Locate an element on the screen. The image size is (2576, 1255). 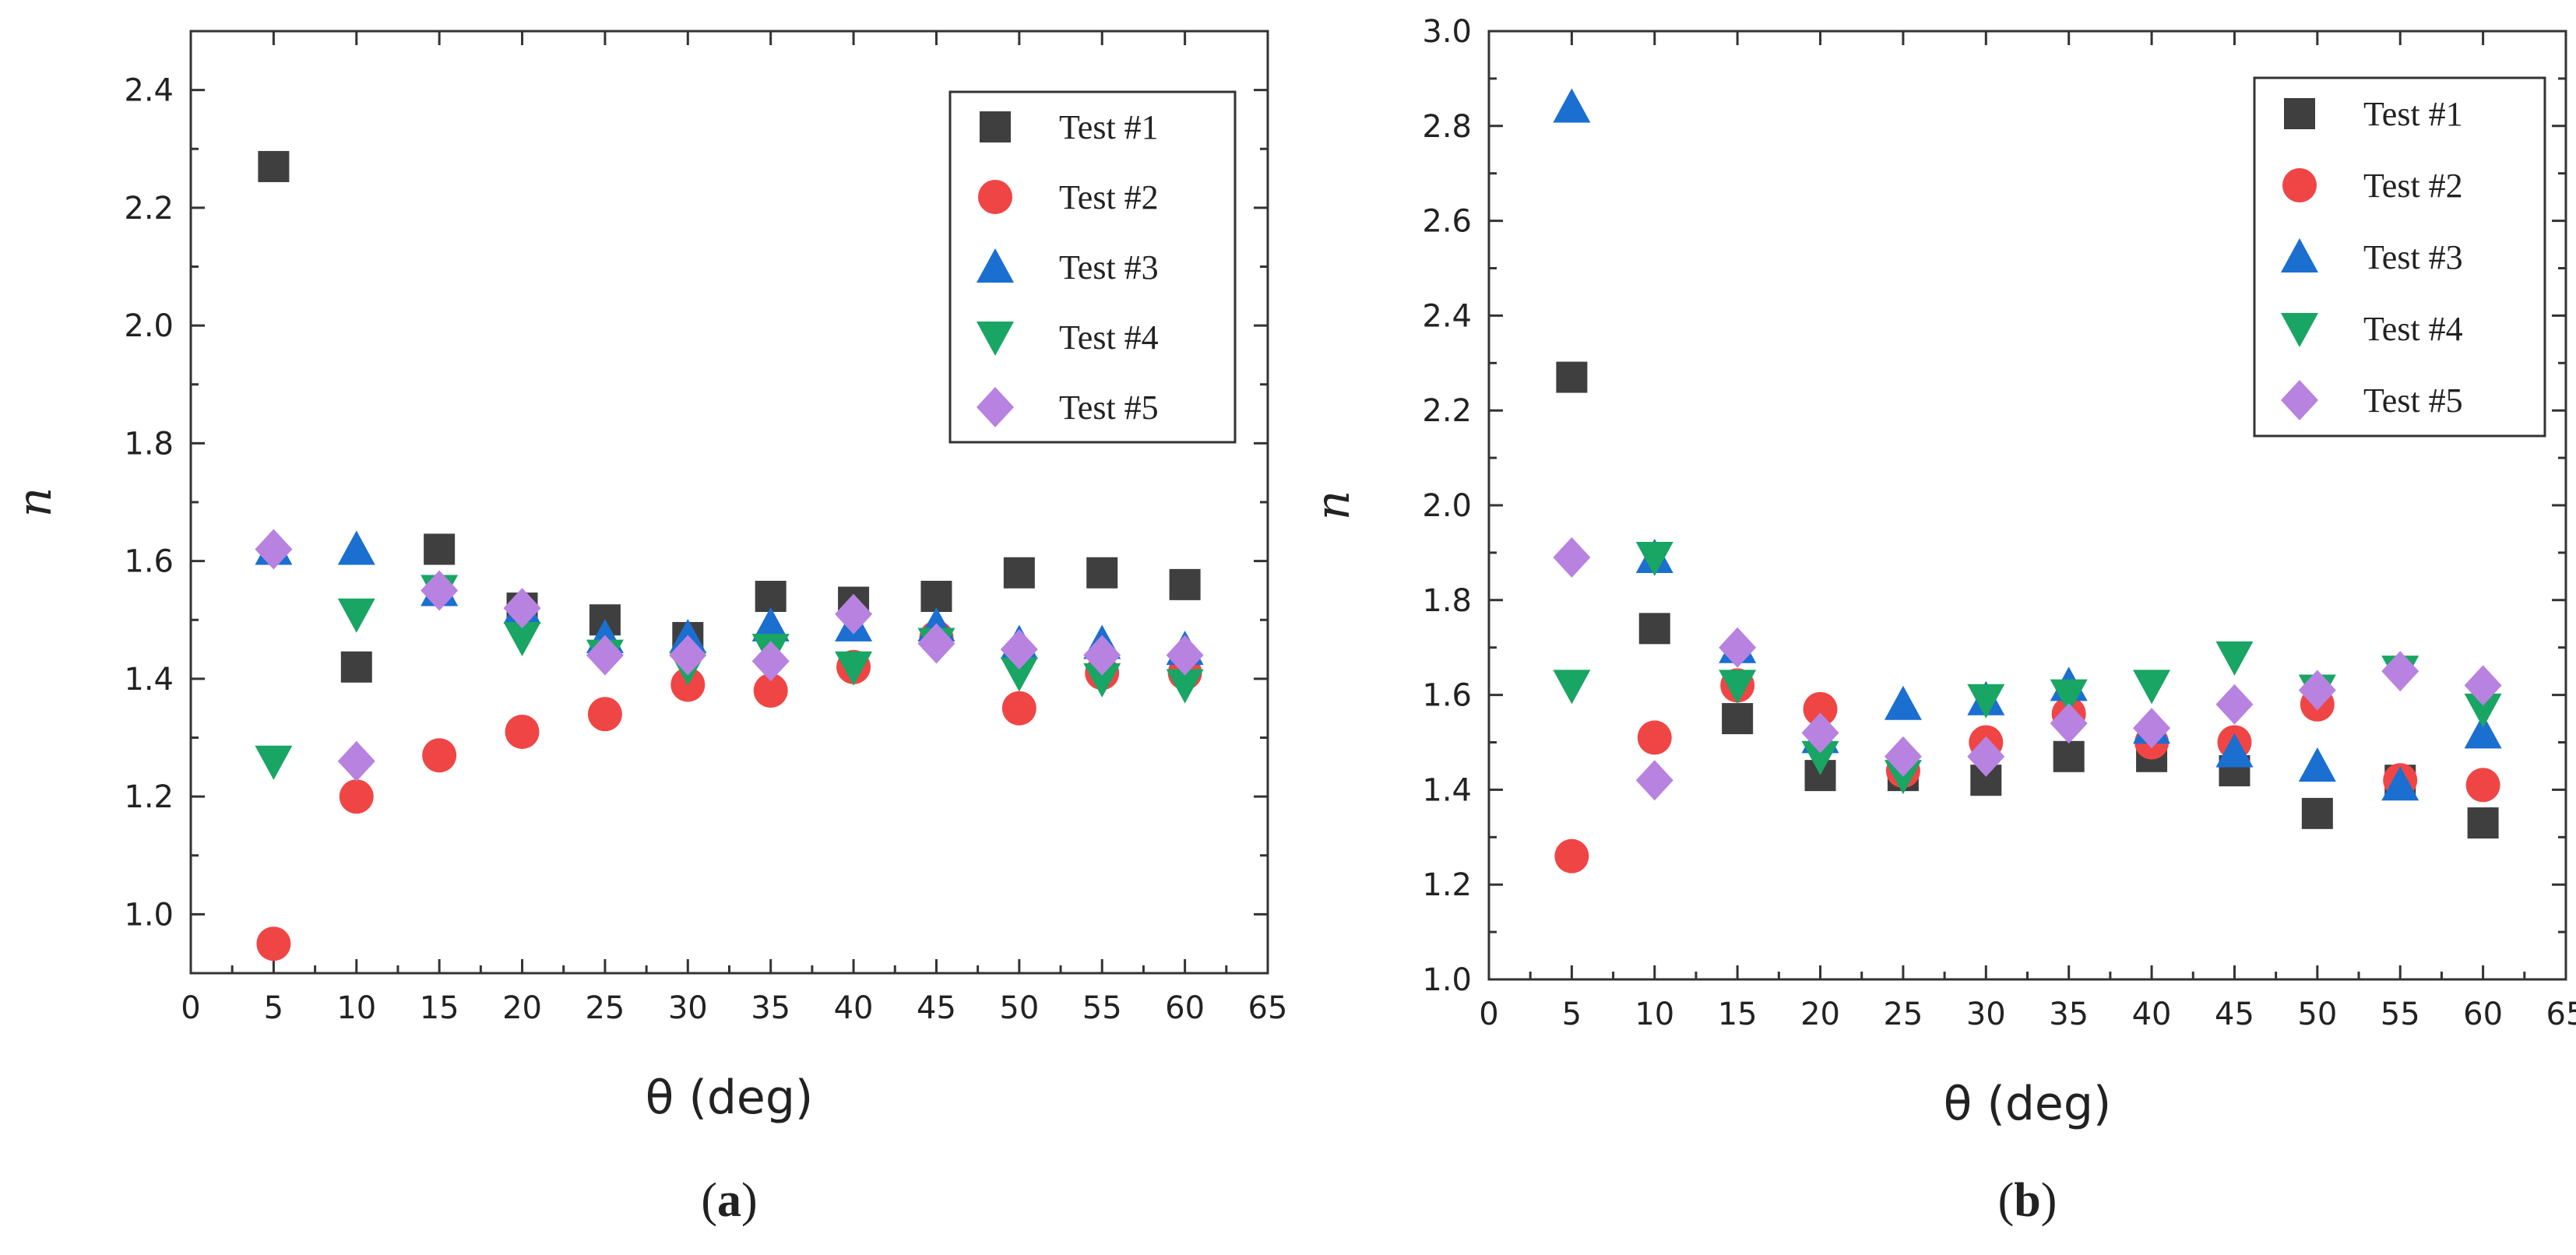
x-tick-label: 15 is located at coordinates (439, 1008).